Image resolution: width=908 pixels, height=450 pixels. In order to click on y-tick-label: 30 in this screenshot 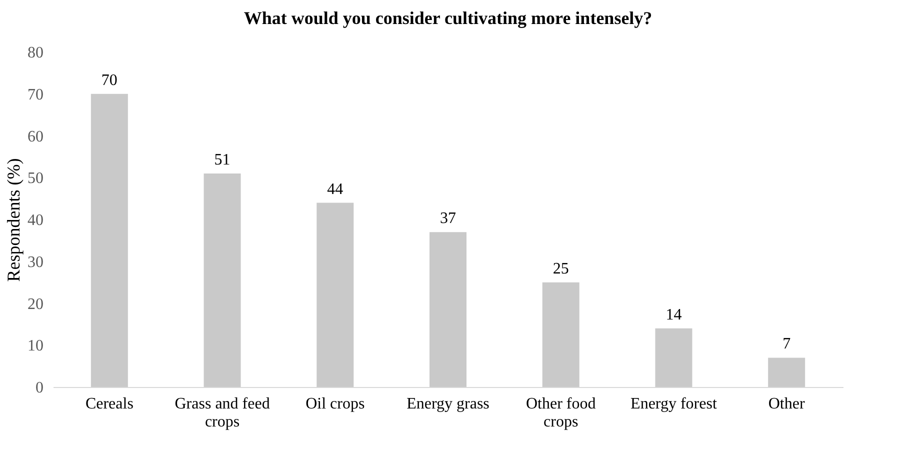, I will do `click(36, 262)`.